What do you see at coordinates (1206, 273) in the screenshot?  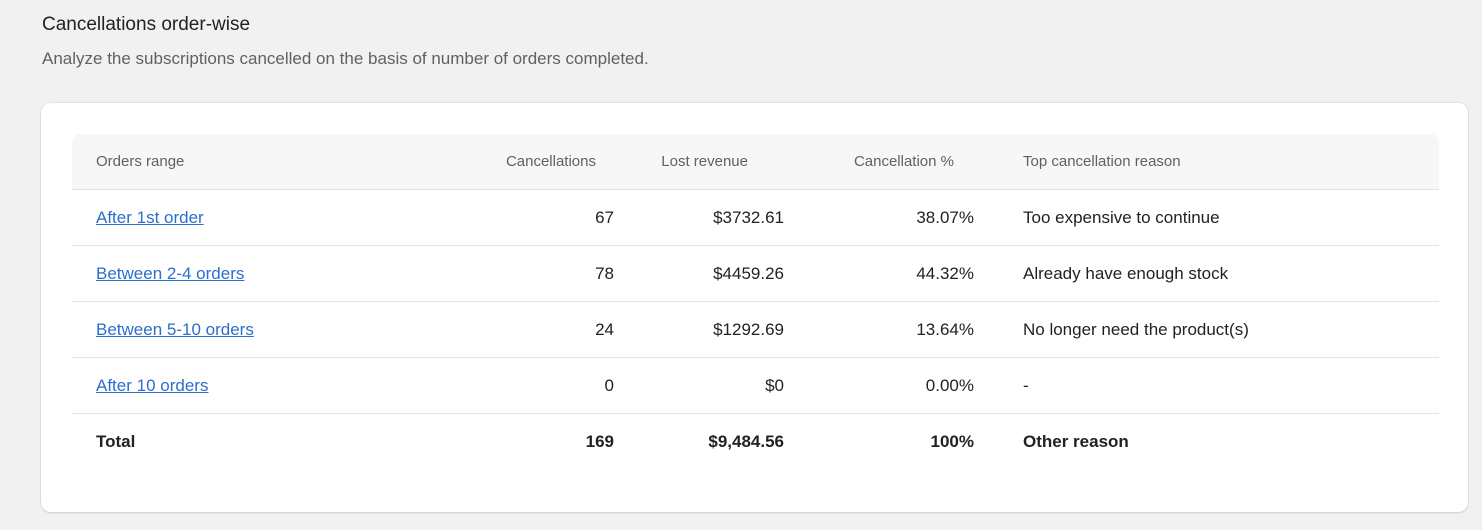 I see `top-reason-cell: Already have enough stock` at bounding box center [1206, 273].